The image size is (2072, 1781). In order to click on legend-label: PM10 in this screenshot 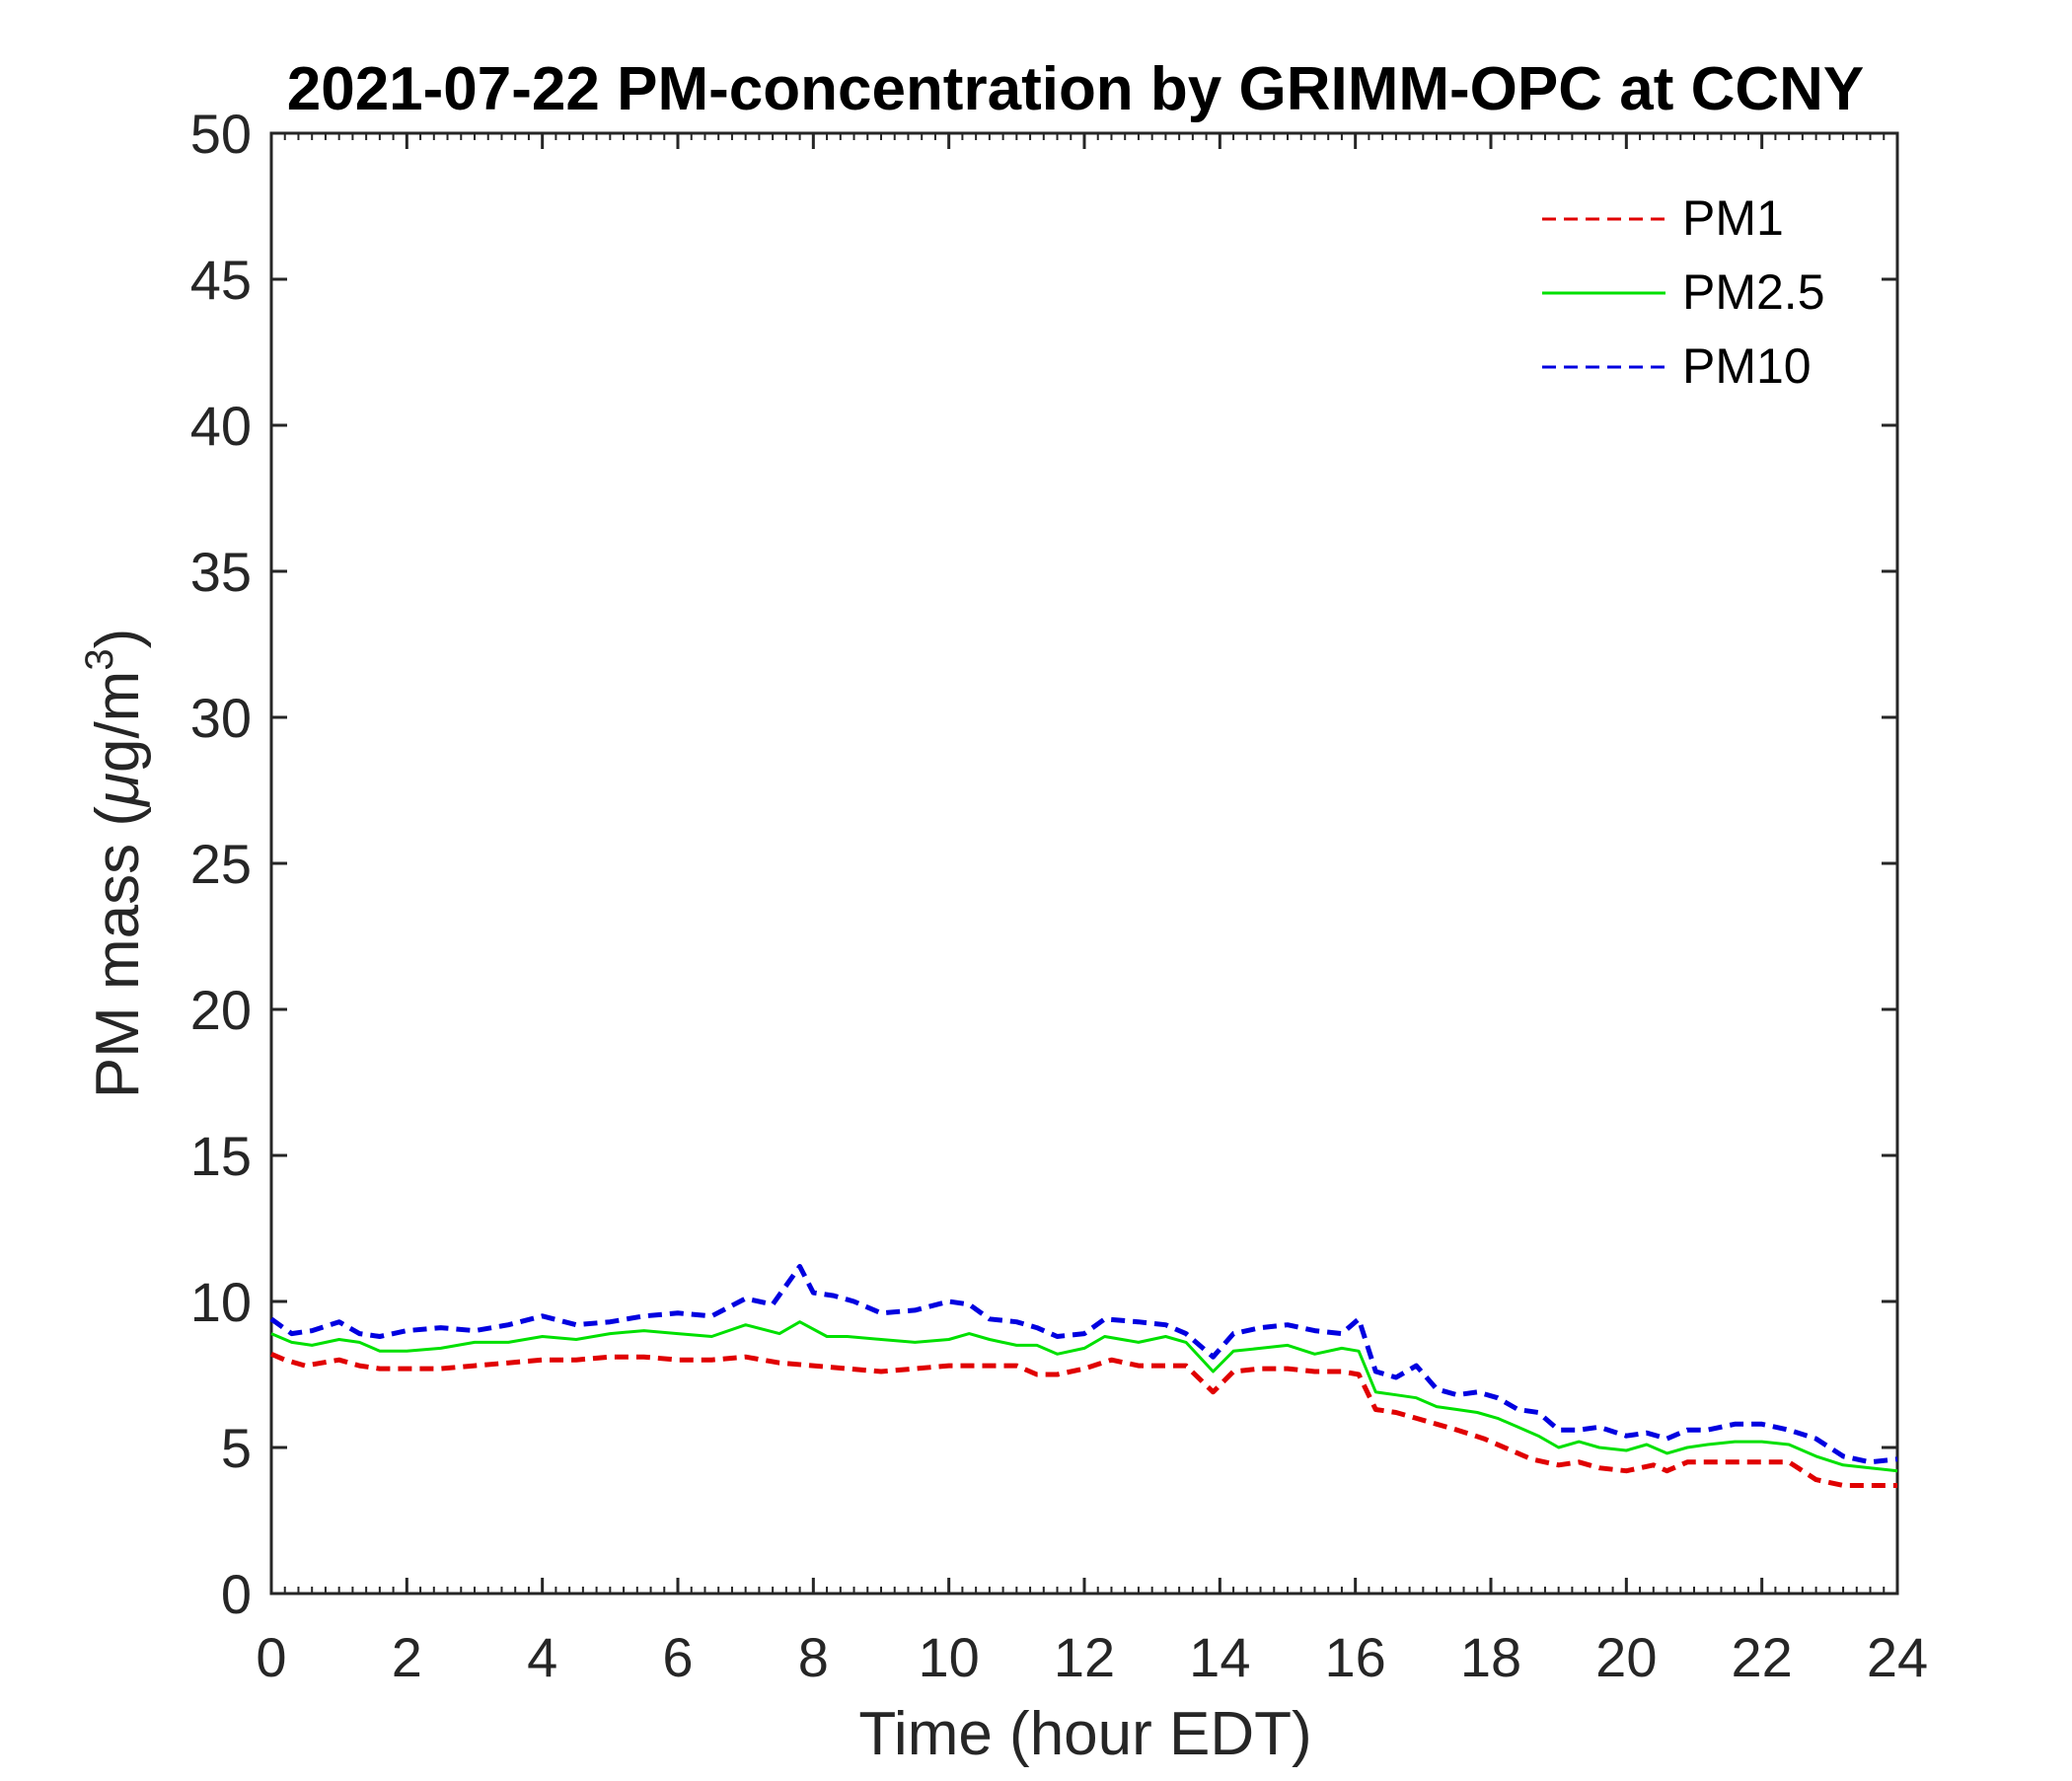, I will do `click(1747, 366)`.